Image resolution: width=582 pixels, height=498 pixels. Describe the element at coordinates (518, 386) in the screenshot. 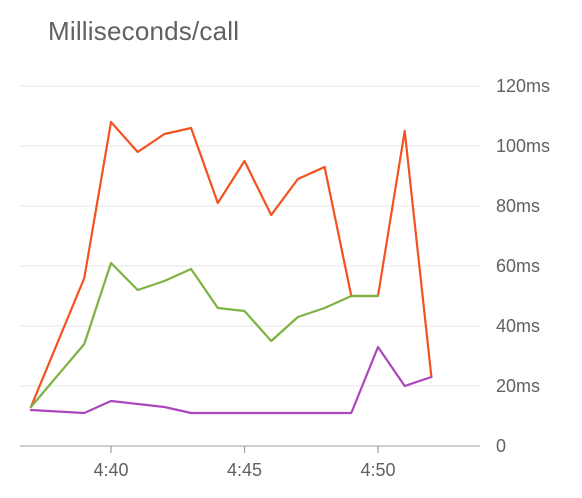

I see `y-tick-label: 20ms` at that location.